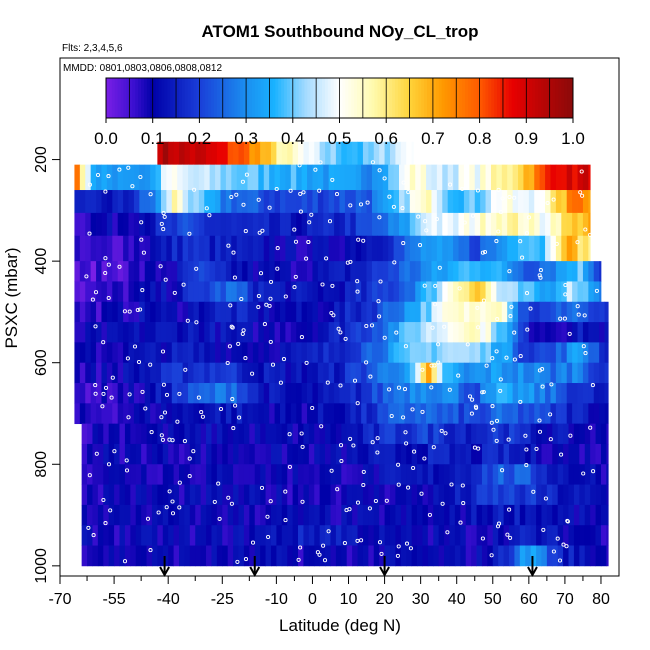 Image resolution: width=650 pixels, height=650 pixels. What do you see at coordinates (384, 572) in the screenshot?
I see `flight-arrowhead` at bounding box center [384, 572].